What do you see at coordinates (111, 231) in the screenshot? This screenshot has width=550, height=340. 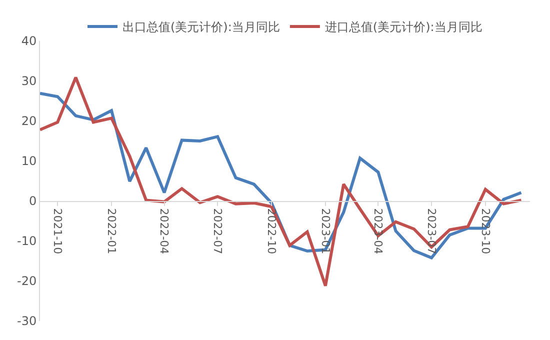 I see `x-tick-label: 2022-01` at bounding box center [111, 231].